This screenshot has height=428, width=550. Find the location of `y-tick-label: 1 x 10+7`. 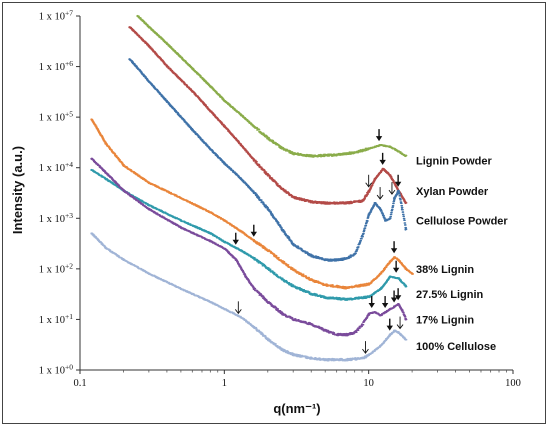

y-tick-label: 1 x 10+7 is located at coordinates (56, 15).